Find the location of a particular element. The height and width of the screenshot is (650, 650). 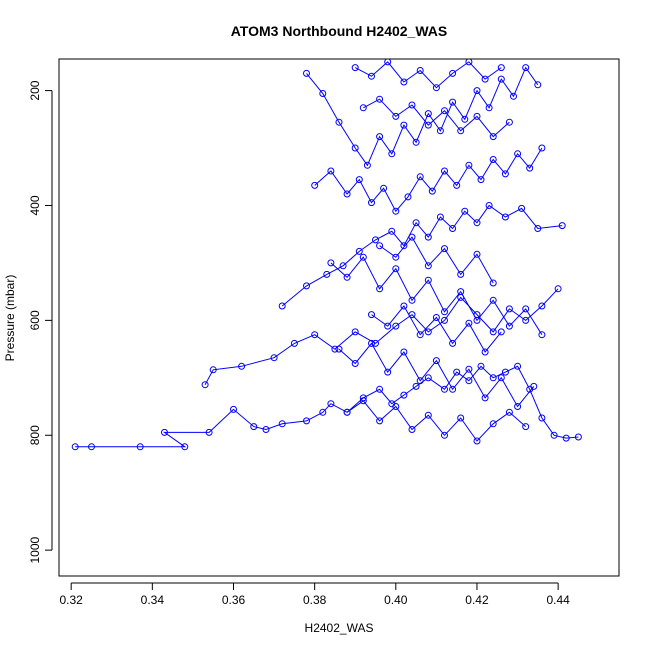

x-tick-label: 0.36 is located at coordinates (234, 600).